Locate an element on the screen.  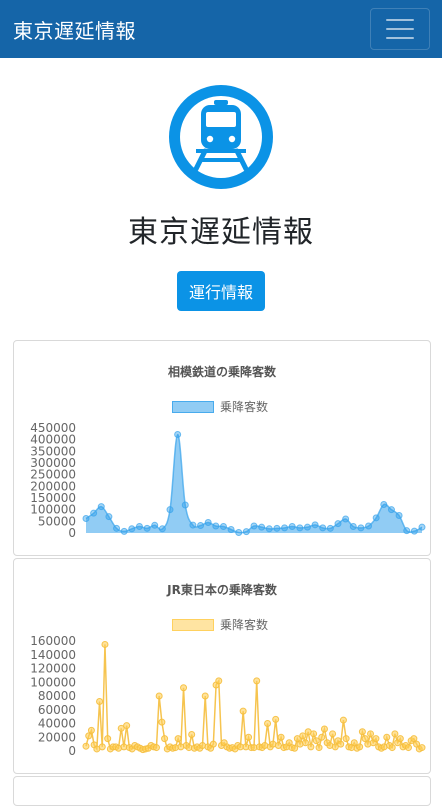
navbar-brand: 東京遅延情報 is located at coordinates (74, 30).